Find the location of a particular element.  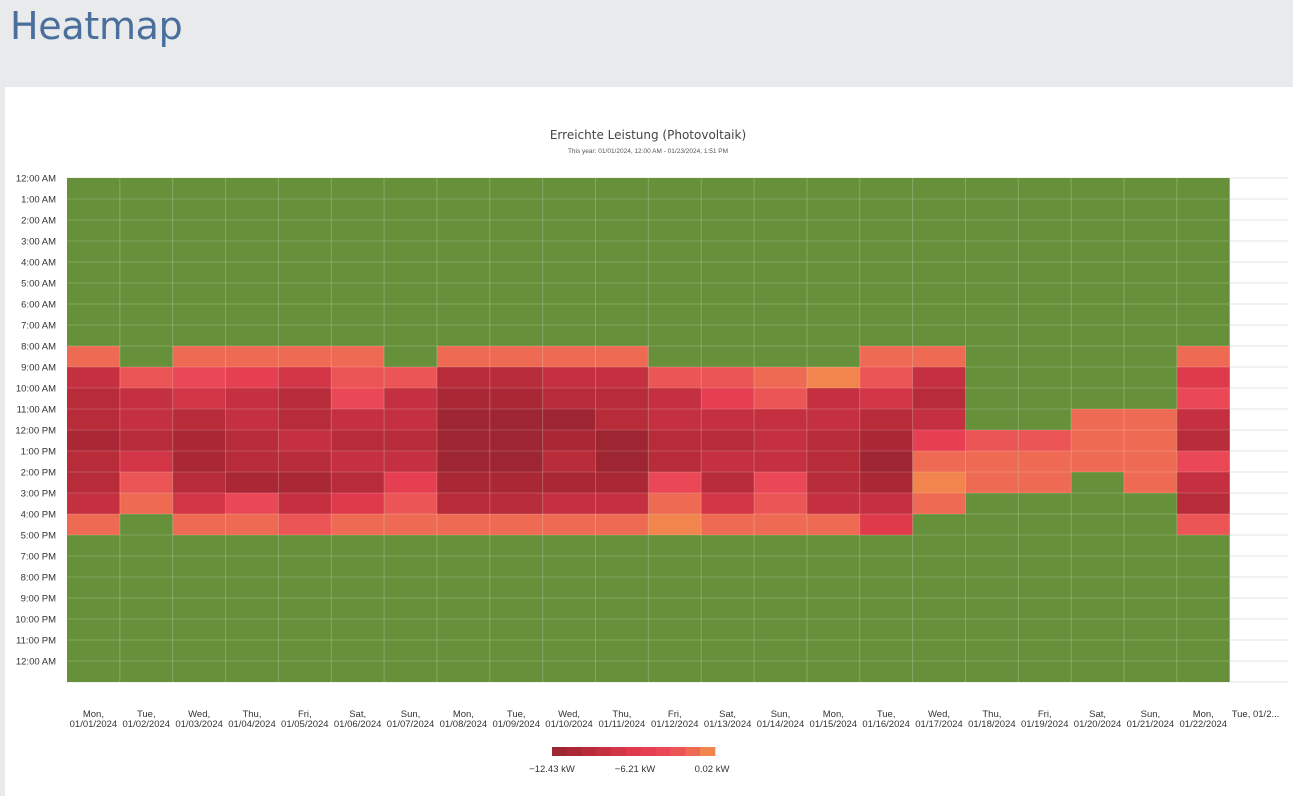

x-tick-label-date: 01/05/2024 is located at coordinates (305, 724).